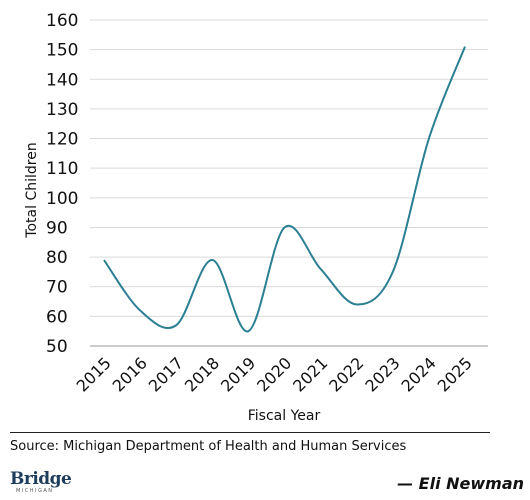 The image size is (530, 500). I want to click on x-tick-label: 2021, so click(310, 374).